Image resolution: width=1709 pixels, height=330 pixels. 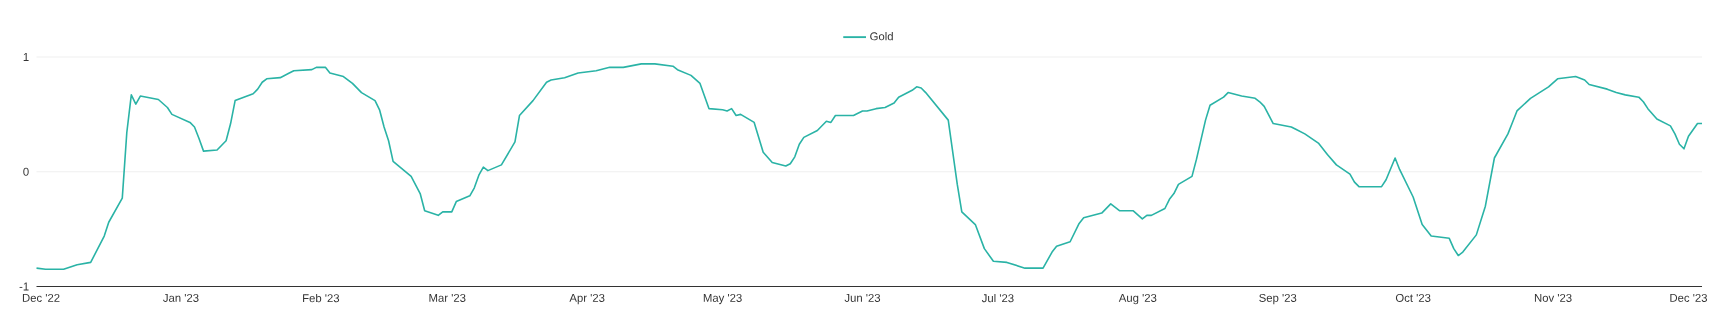 What do you see at coordinates (1553, 297) in the screenshot?
I see `x-tick-label: Nov '23` at bounding box center [1553, 297].